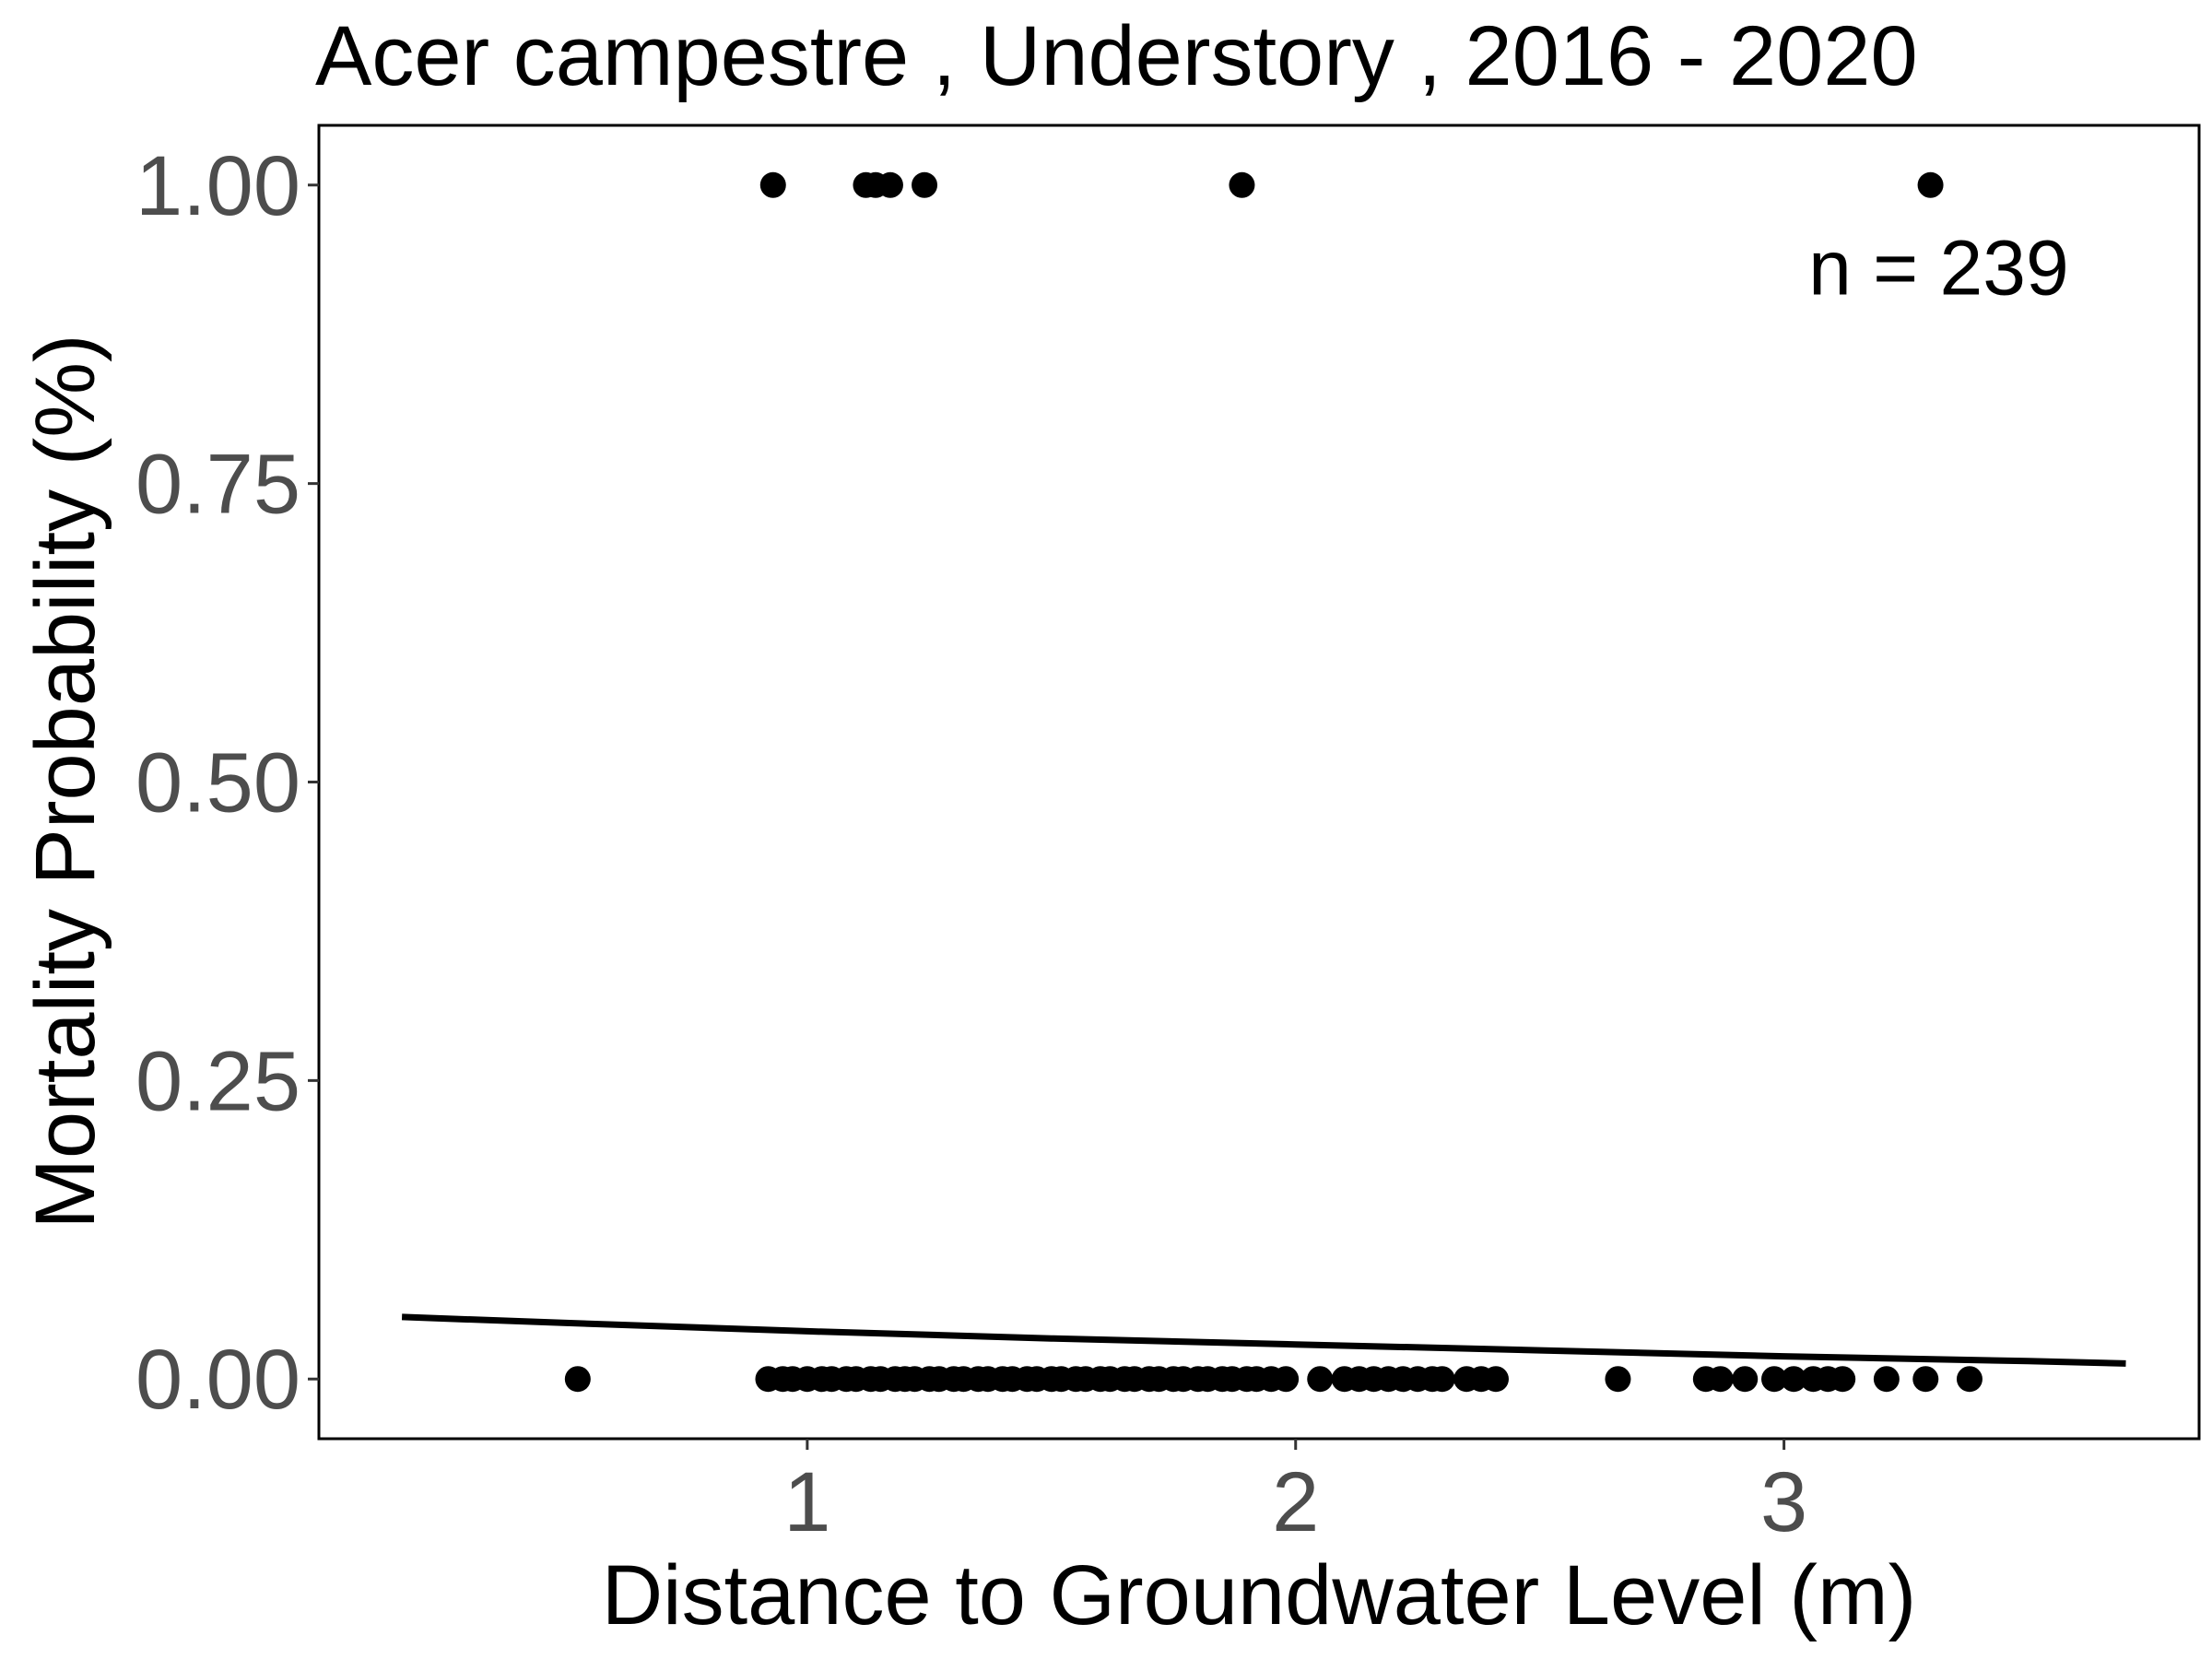 The width and height of the screenshot is (2212, 1659). What do you see at coordinates (217, 1081) in the screenshot?
I see `y-tick-label: 0.25` at bounding box center [217, 1081].